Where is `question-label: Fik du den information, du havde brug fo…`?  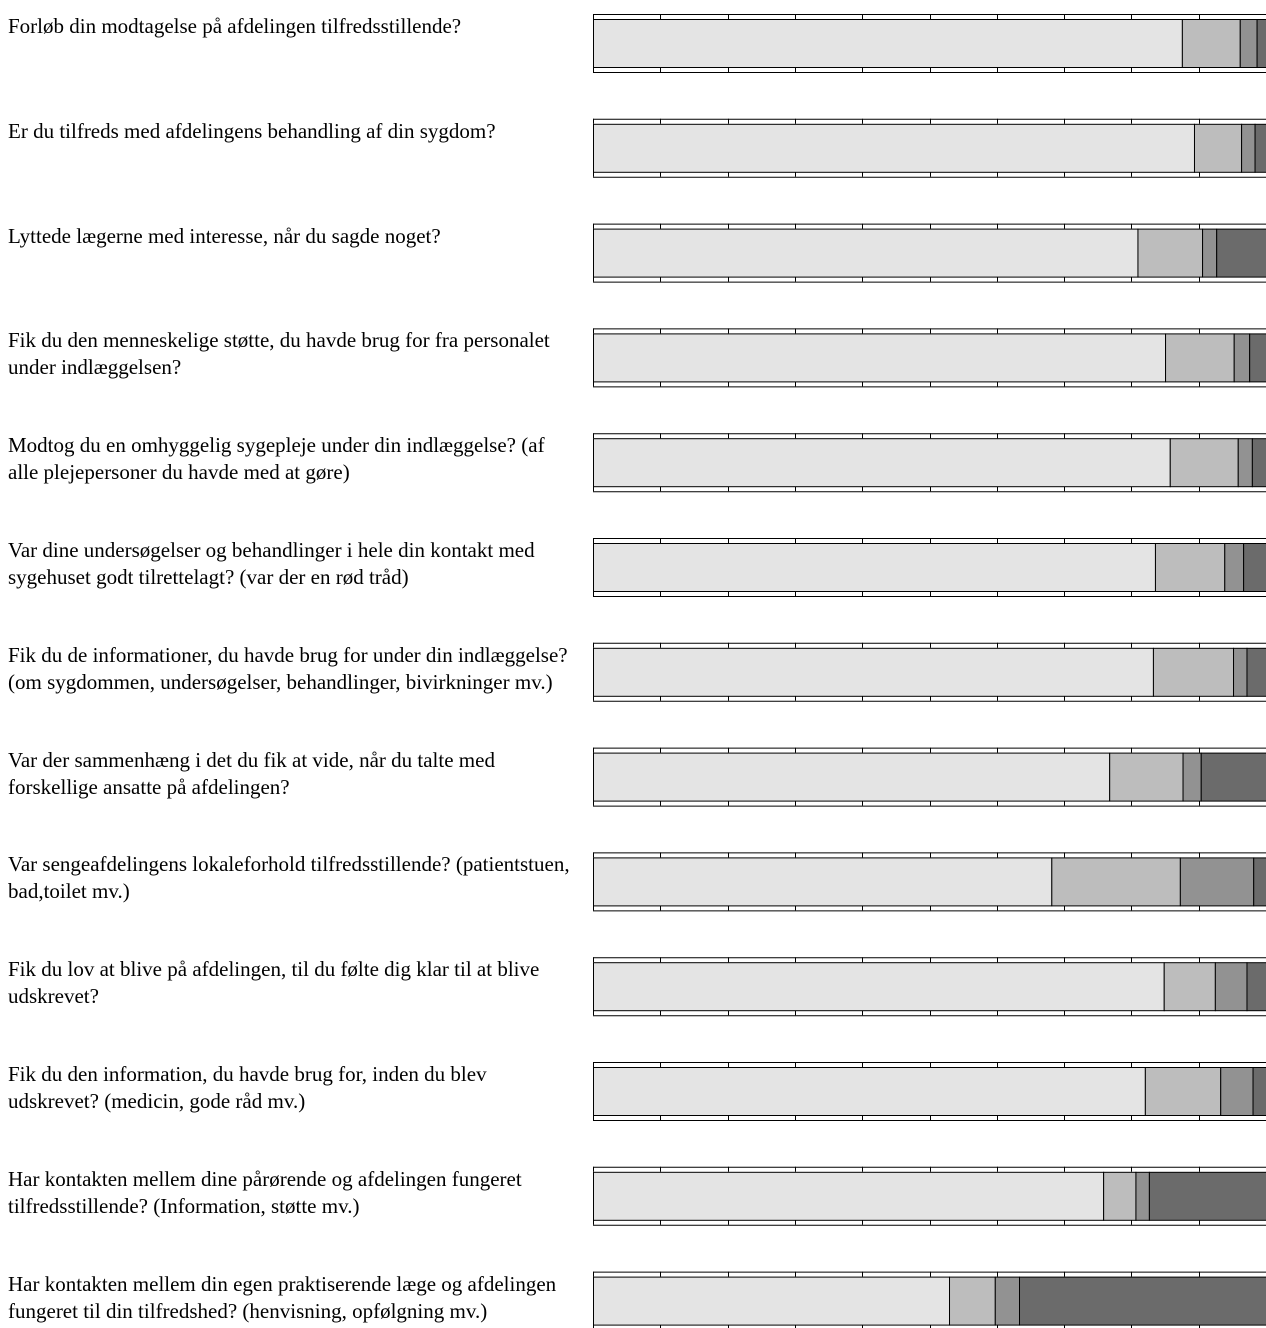 question-label: Fik du den information, du havde brug fo… is located at coordinates (247, 1087).